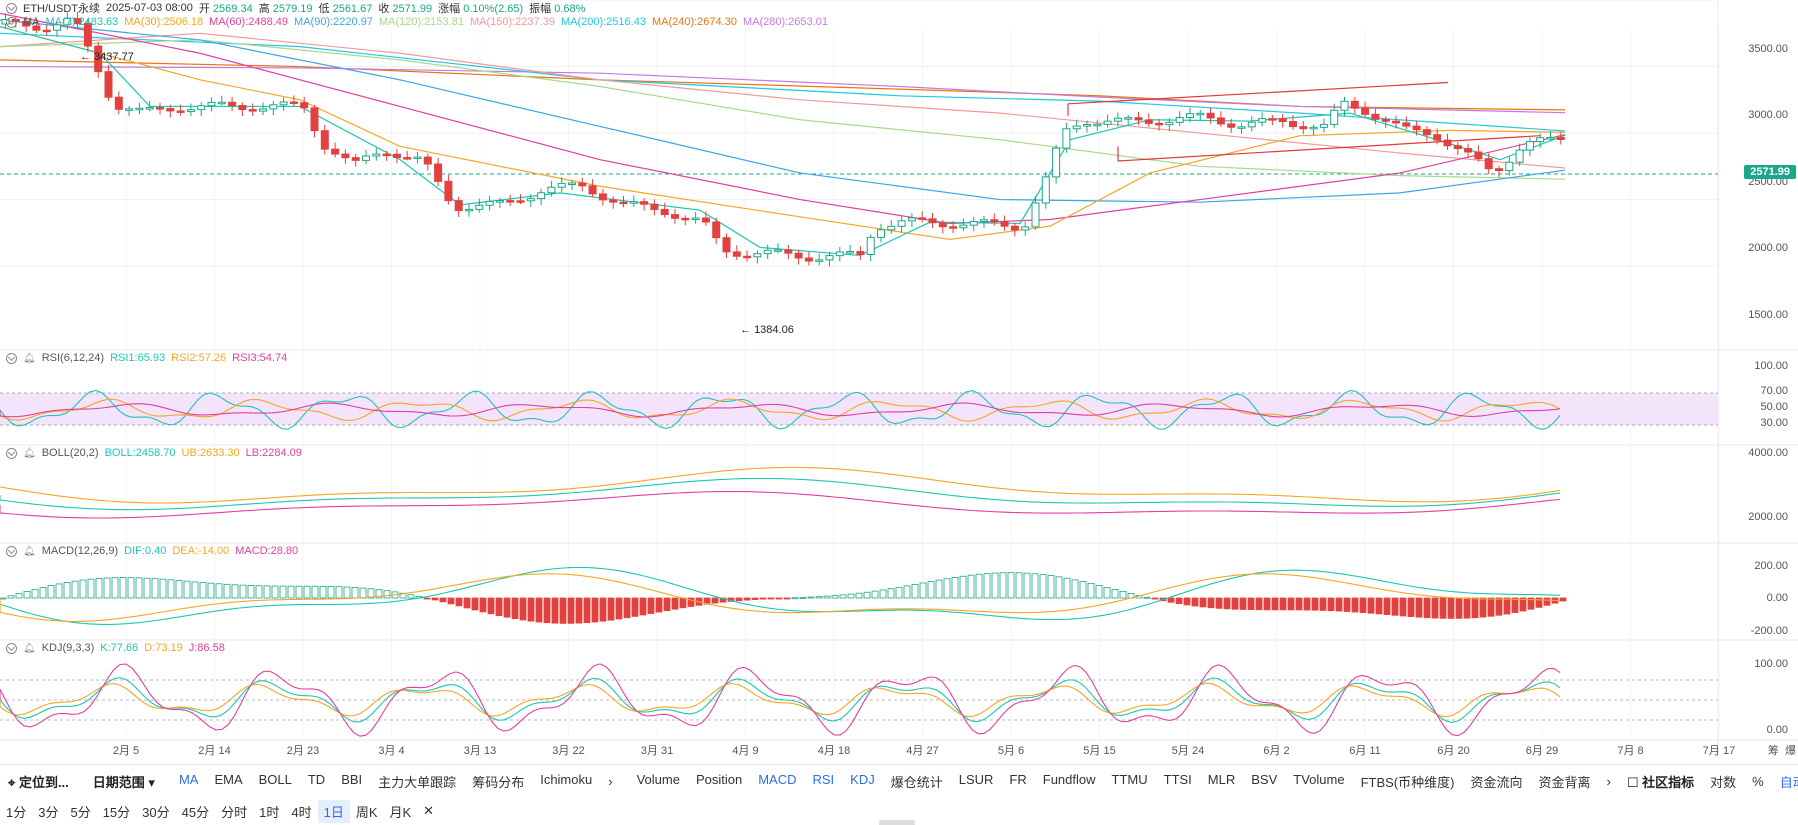 The image size is (1798, 825). Describe the element at coordinates (123, 782) in the screenshot. I see `date-range-button: 日期范围 ▾` at that location.